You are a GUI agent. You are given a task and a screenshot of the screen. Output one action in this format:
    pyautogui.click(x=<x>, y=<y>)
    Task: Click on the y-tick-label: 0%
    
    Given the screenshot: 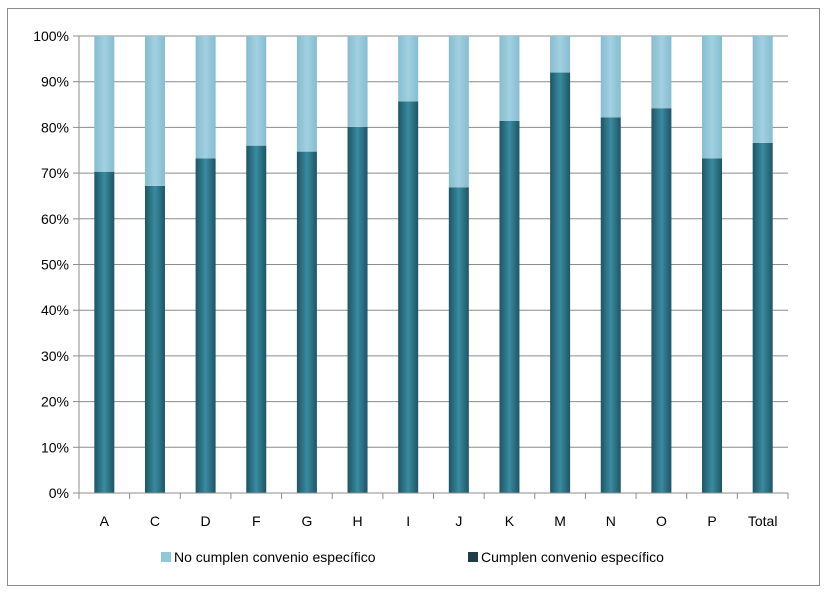 What is the action you would take?
    pyautogui.click(x=59, y=493)
    